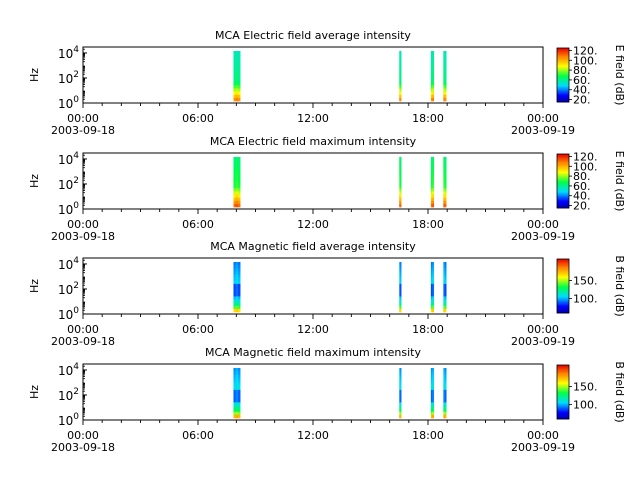 This screenshot has height=480, width=640. What do you see at coordinates (83, 236) in the screenshot?
I see `x-tick-date: 2003-09-18` at bounding box center [83, 236].